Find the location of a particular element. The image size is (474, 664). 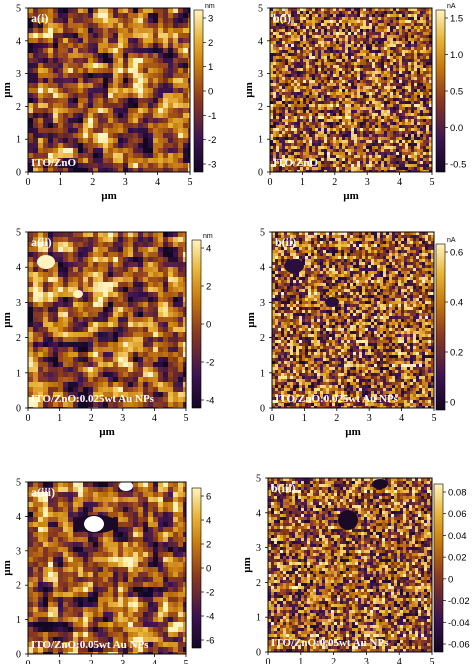

colorbar-tick-label: -2 is located at coordinates (212, 140).